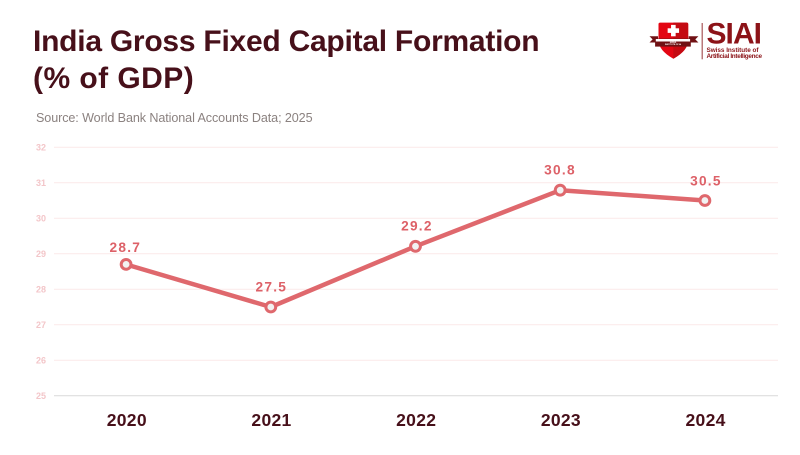  I want to click on svg-text: 2020, so click(127, 420).